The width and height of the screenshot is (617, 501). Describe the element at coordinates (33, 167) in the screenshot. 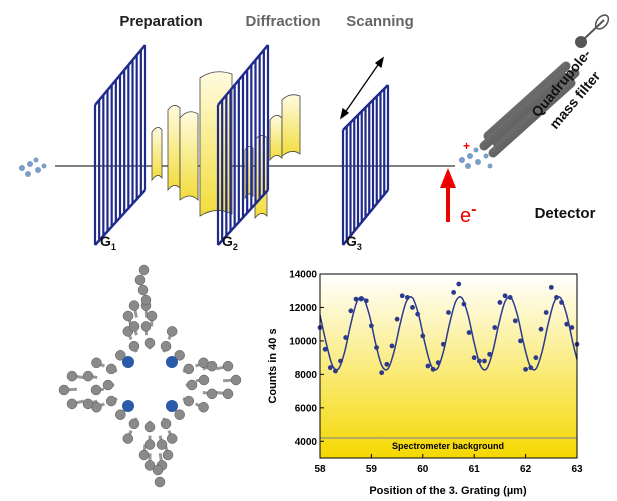

I see `molecule-icon` at that location.